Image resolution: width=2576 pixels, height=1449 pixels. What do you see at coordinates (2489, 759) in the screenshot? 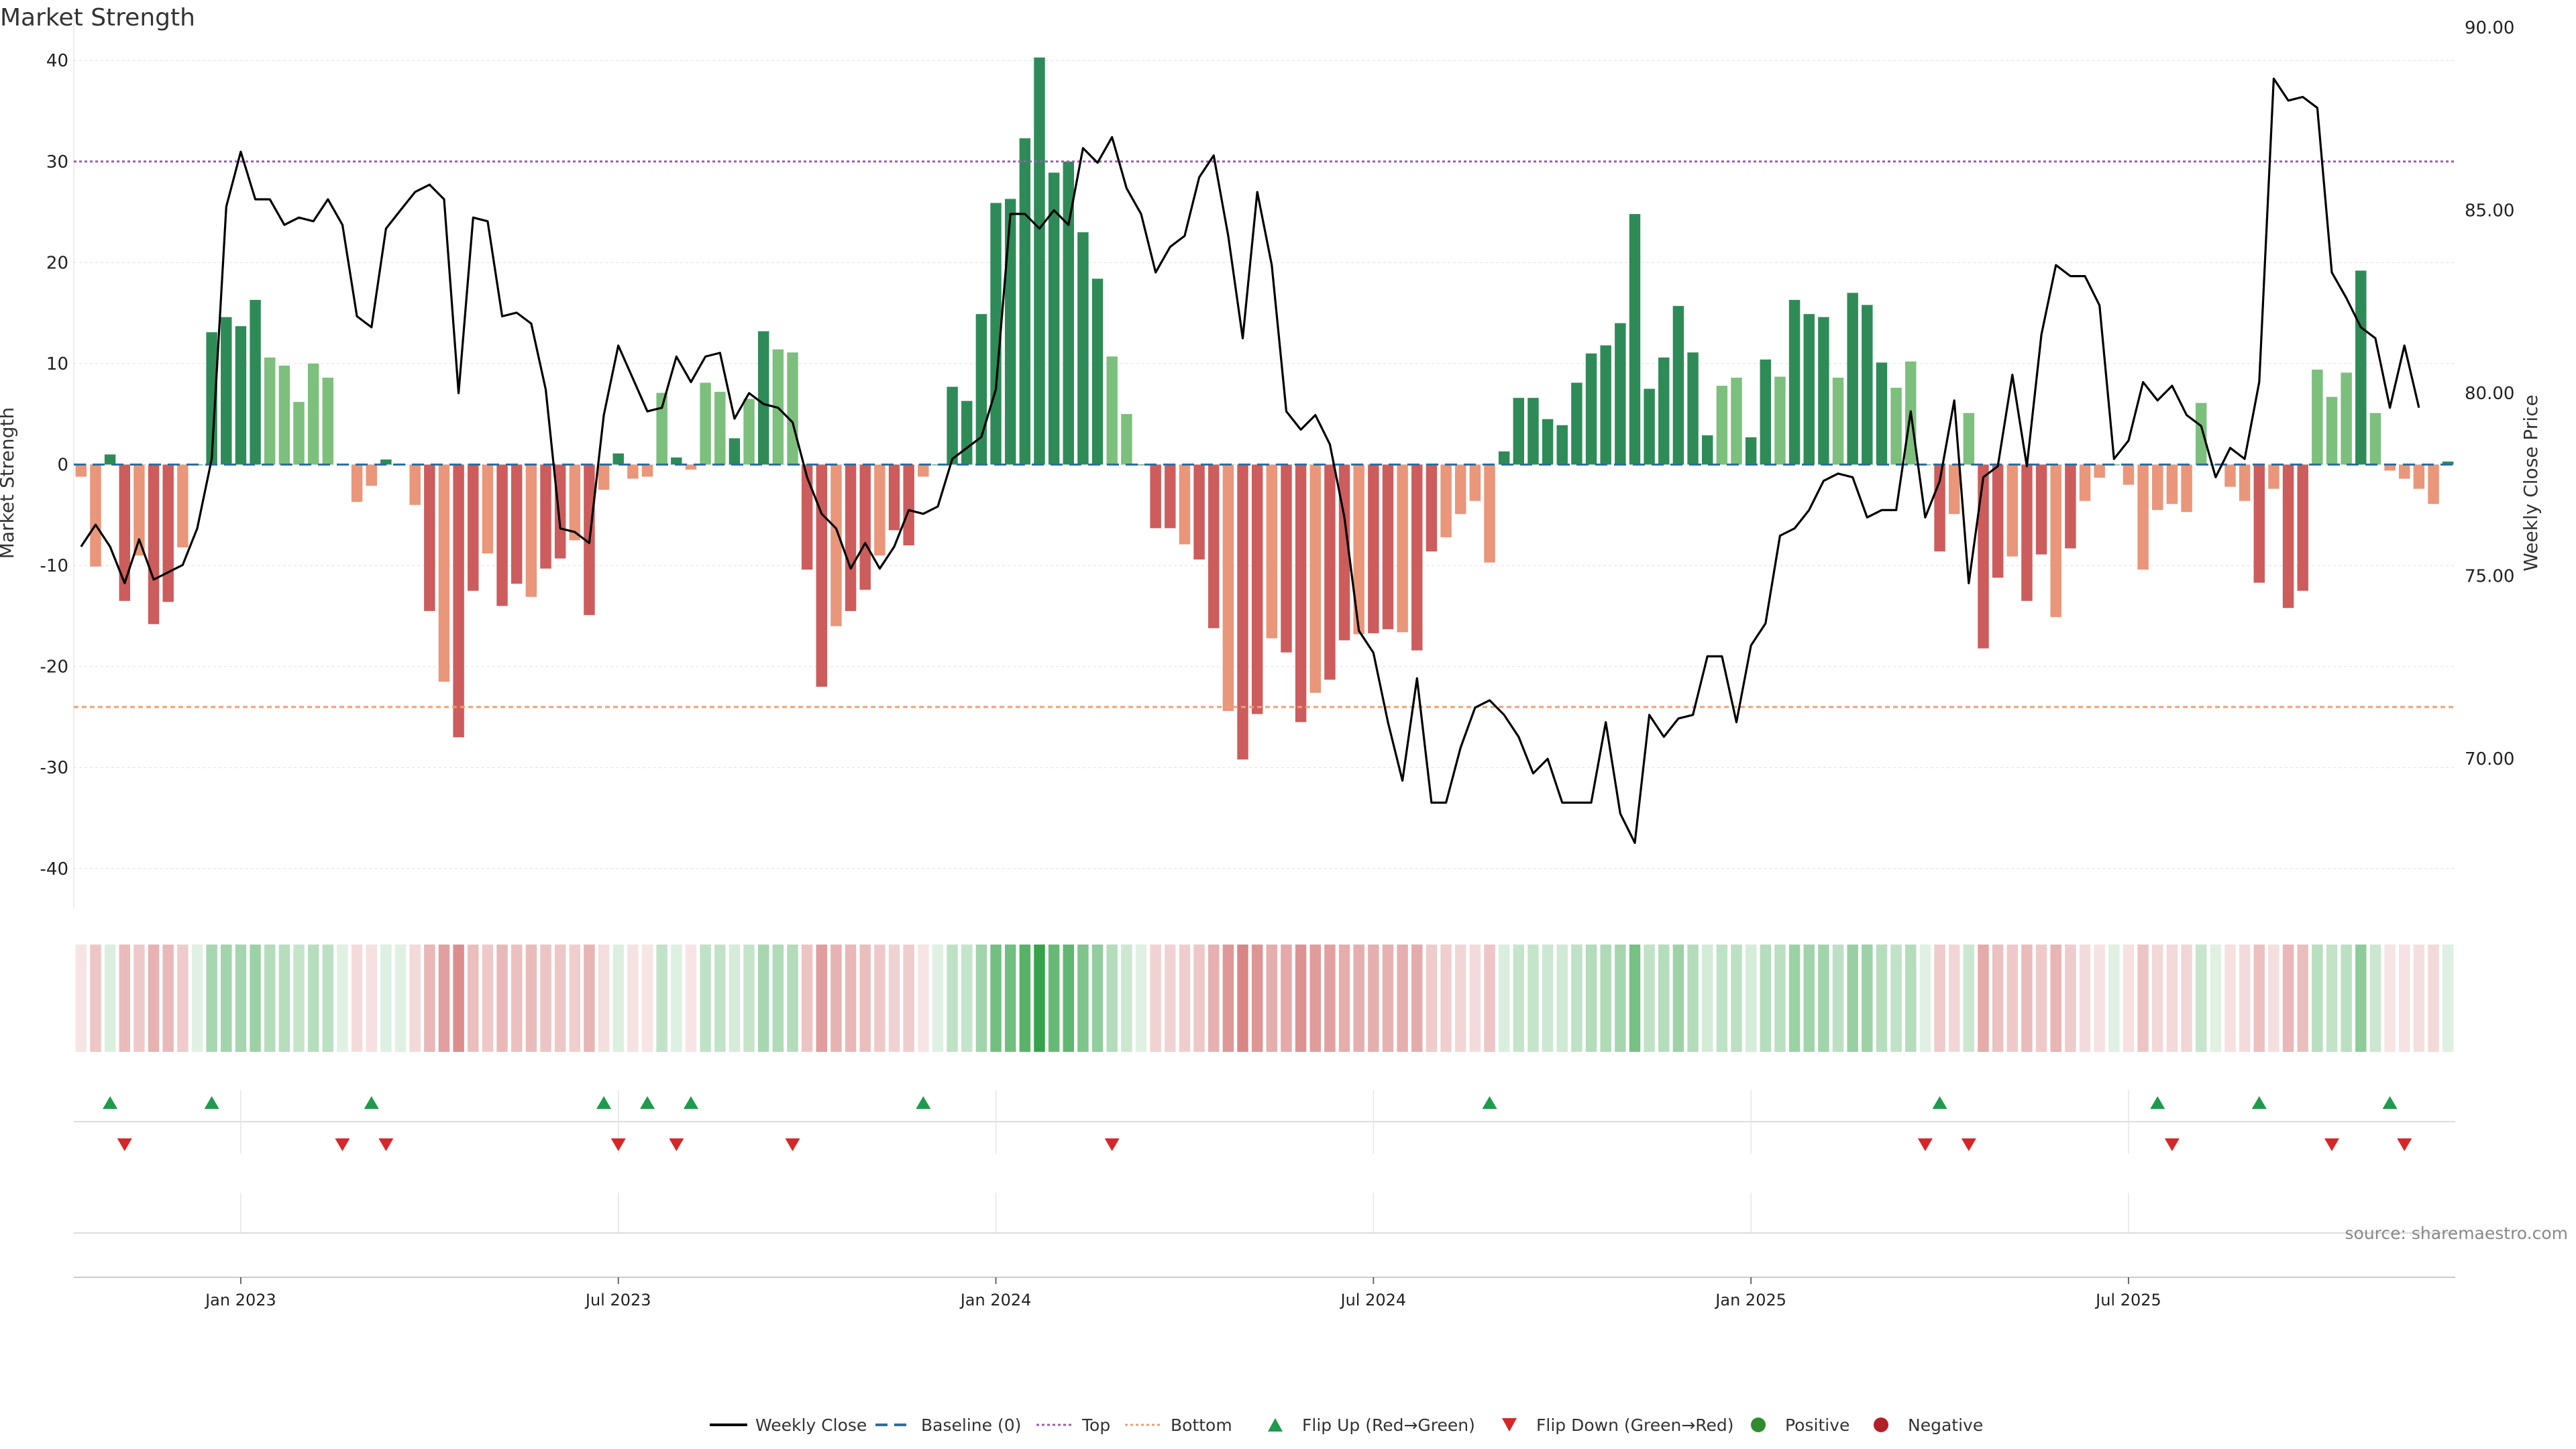
I see `y2-tick-label: 70.00` at bounding box center [2489, 759].